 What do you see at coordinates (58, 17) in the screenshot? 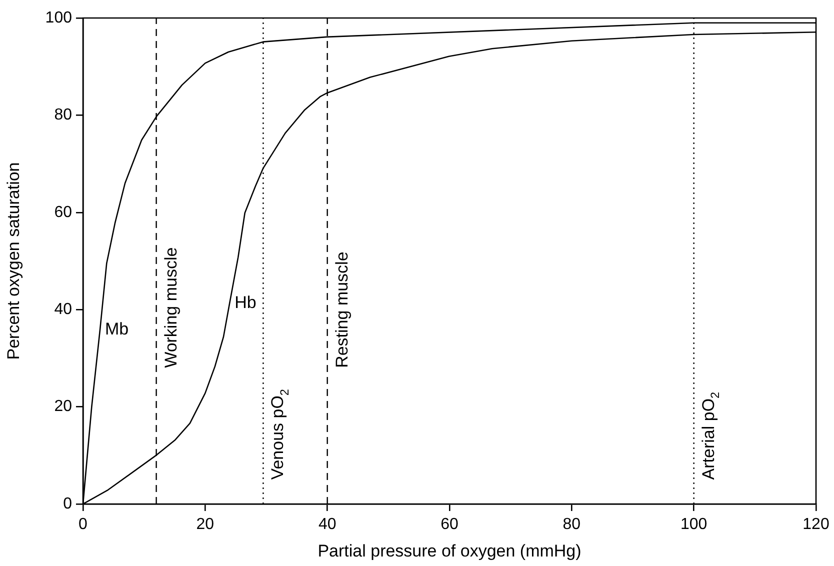
I see `y-tick-label: 100` at bounding box center [58, 17].